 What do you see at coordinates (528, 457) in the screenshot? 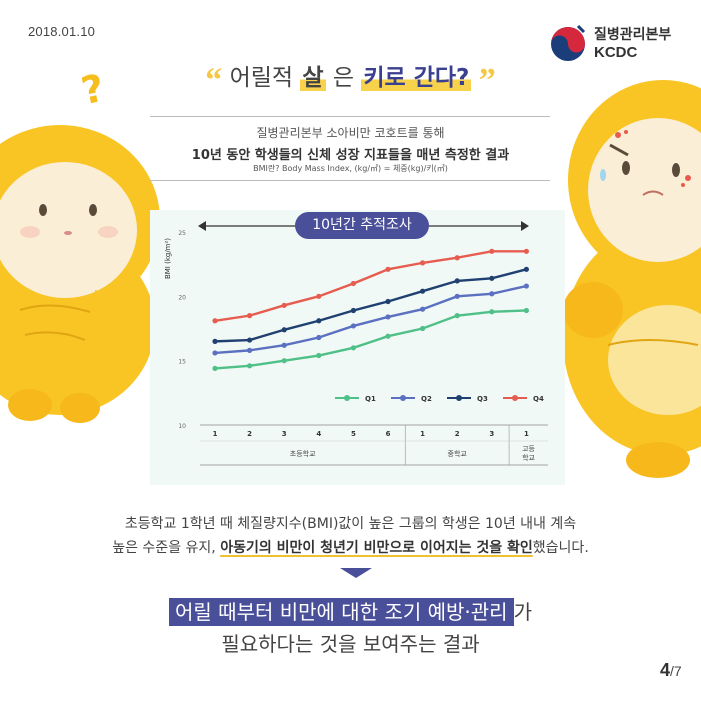
I see `group-label-high-line2: 학교` at bounding box center [528, 457].